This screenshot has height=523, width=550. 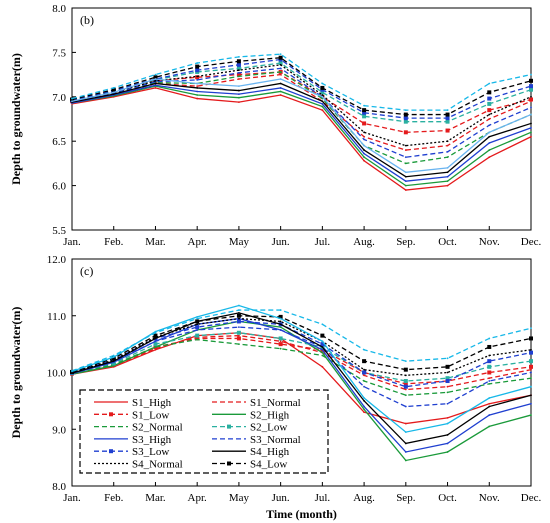 I want to click on legend-label: S3_High, so click(x=152, y=440).